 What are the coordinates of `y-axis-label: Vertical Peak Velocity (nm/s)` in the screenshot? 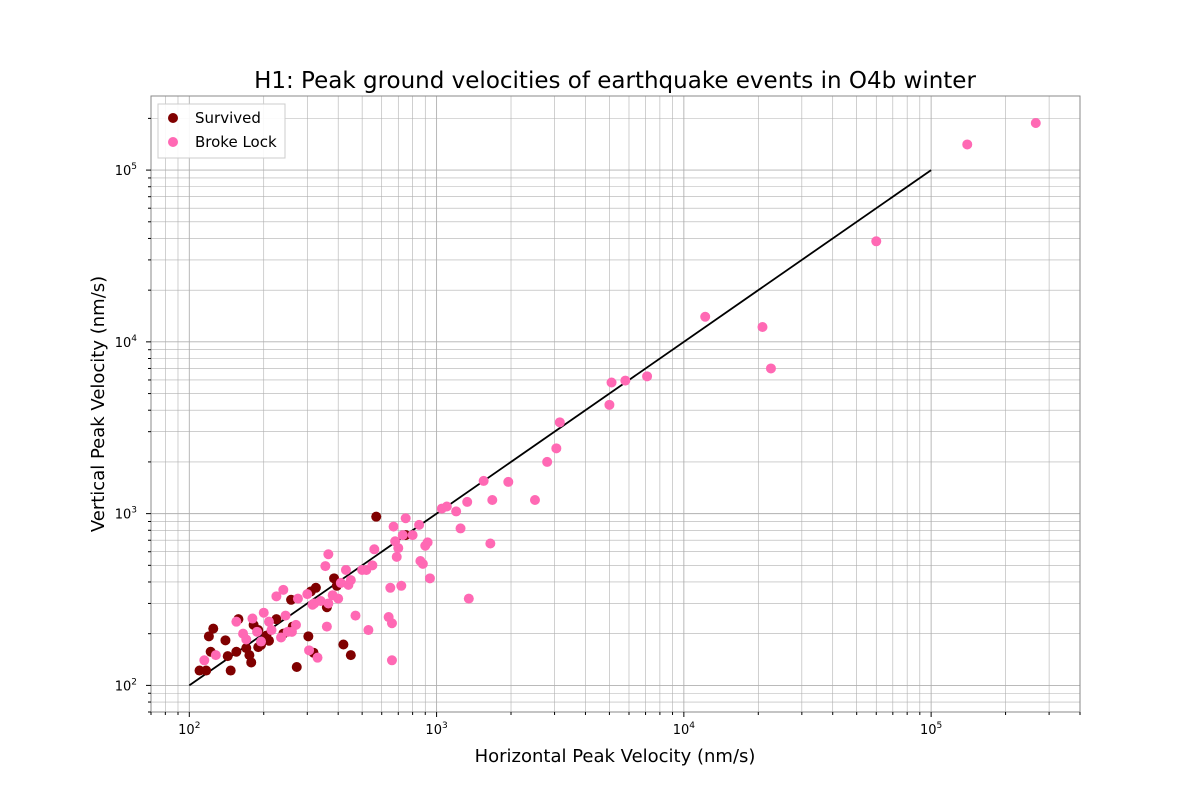 It's located at (98, 404).